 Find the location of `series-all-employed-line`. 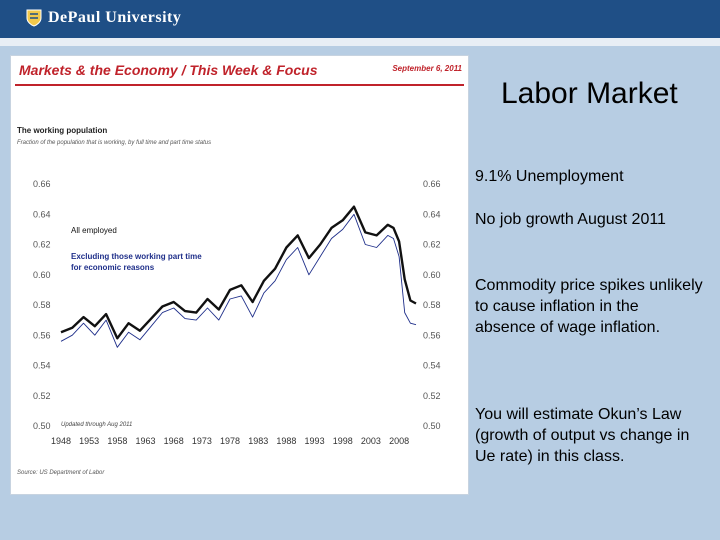

series-all-employed-line is located at coordinates (238, 272).